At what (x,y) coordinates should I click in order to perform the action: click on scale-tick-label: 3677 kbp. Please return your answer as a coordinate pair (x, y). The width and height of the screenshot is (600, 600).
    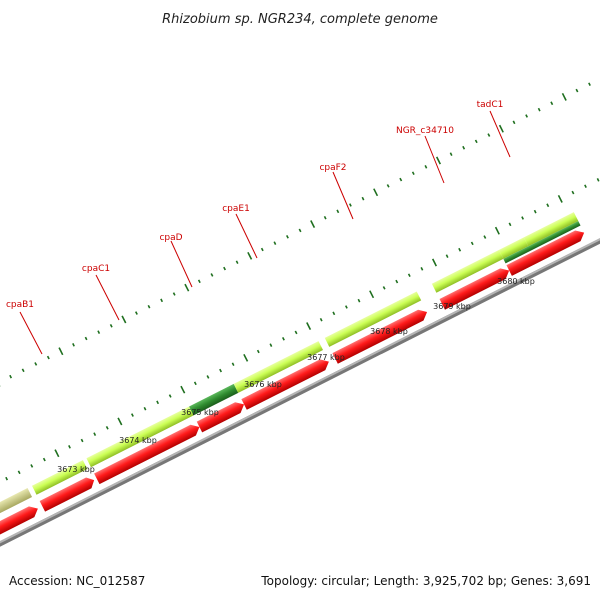
    Looking at the image, I should click on (326, 357).